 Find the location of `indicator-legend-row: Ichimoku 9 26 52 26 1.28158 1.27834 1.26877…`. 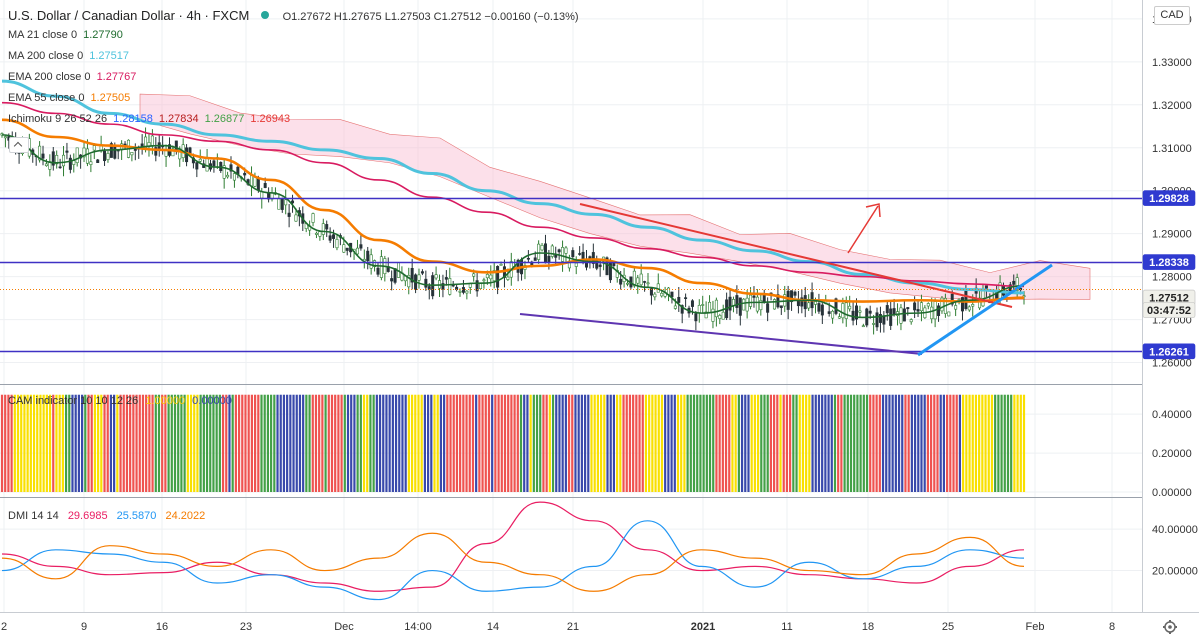

indicator-legend-row: Ichimoku 9 26 52 26 1.28158 1.27834 1.26877… is located at coordinates (149, 119).